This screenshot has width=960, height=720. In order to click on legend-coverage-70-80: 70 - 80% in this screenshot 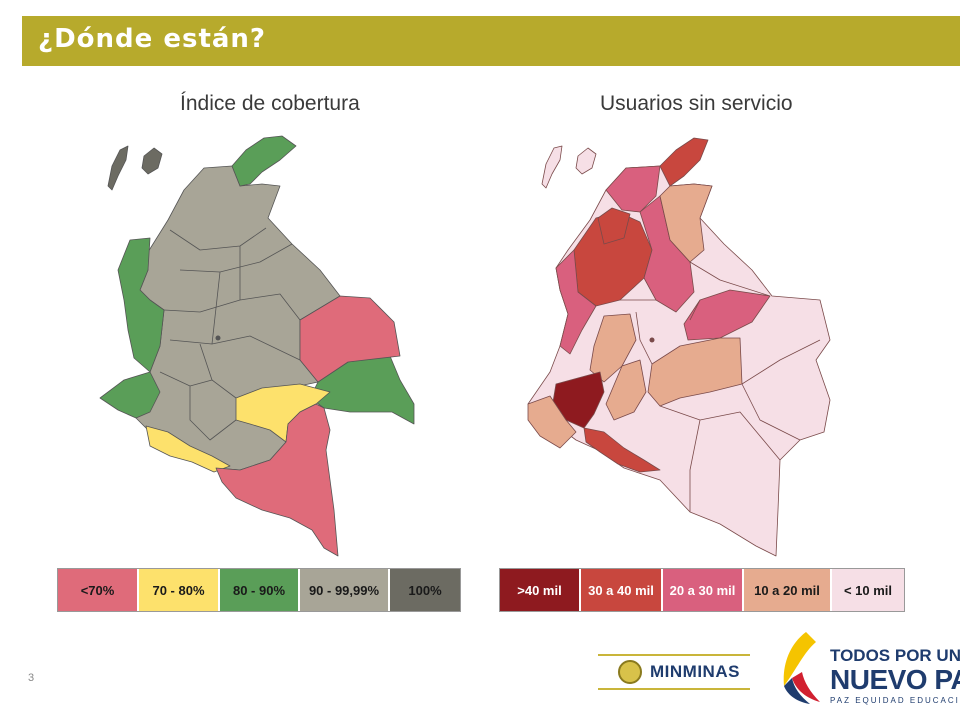, I will do `click(179, 590)`.